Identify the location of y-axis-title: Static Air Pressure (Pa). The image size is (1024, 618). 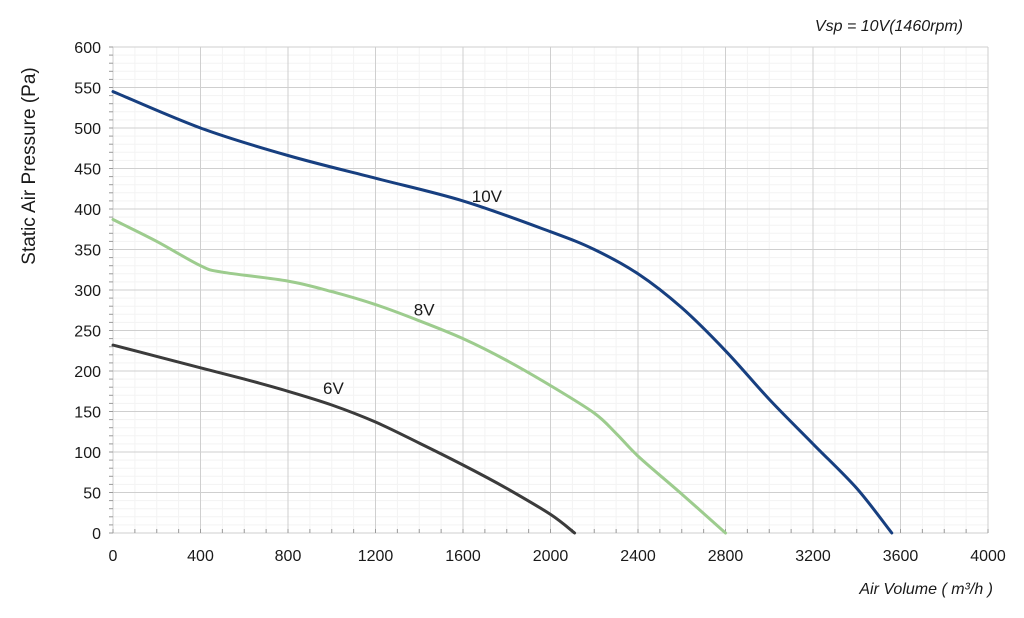
(29, 165).